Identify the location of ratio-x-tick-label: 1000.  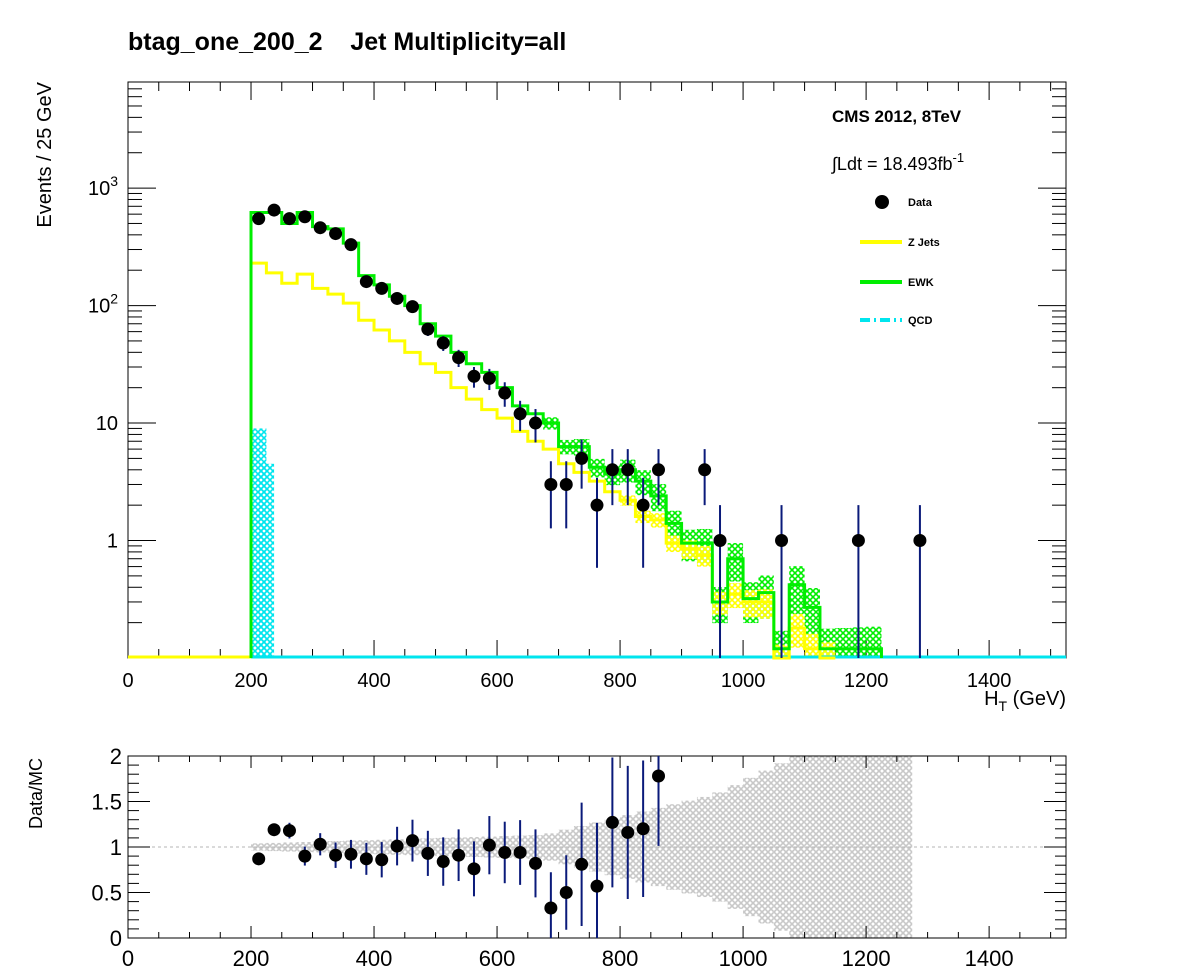
(743, 958).